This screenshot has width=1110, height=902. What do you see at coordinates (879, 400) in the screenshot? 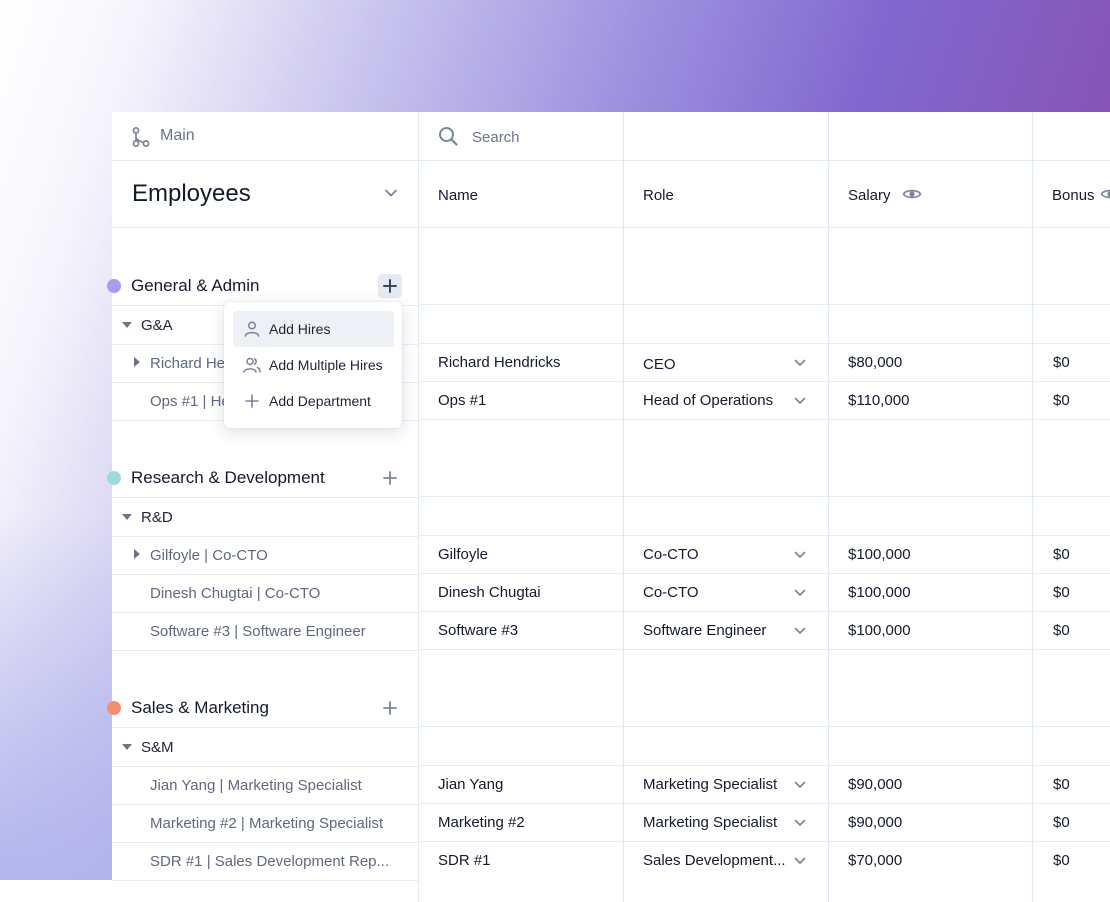
I see `salary-cell: $110,000` at bounding box center [879, 400].